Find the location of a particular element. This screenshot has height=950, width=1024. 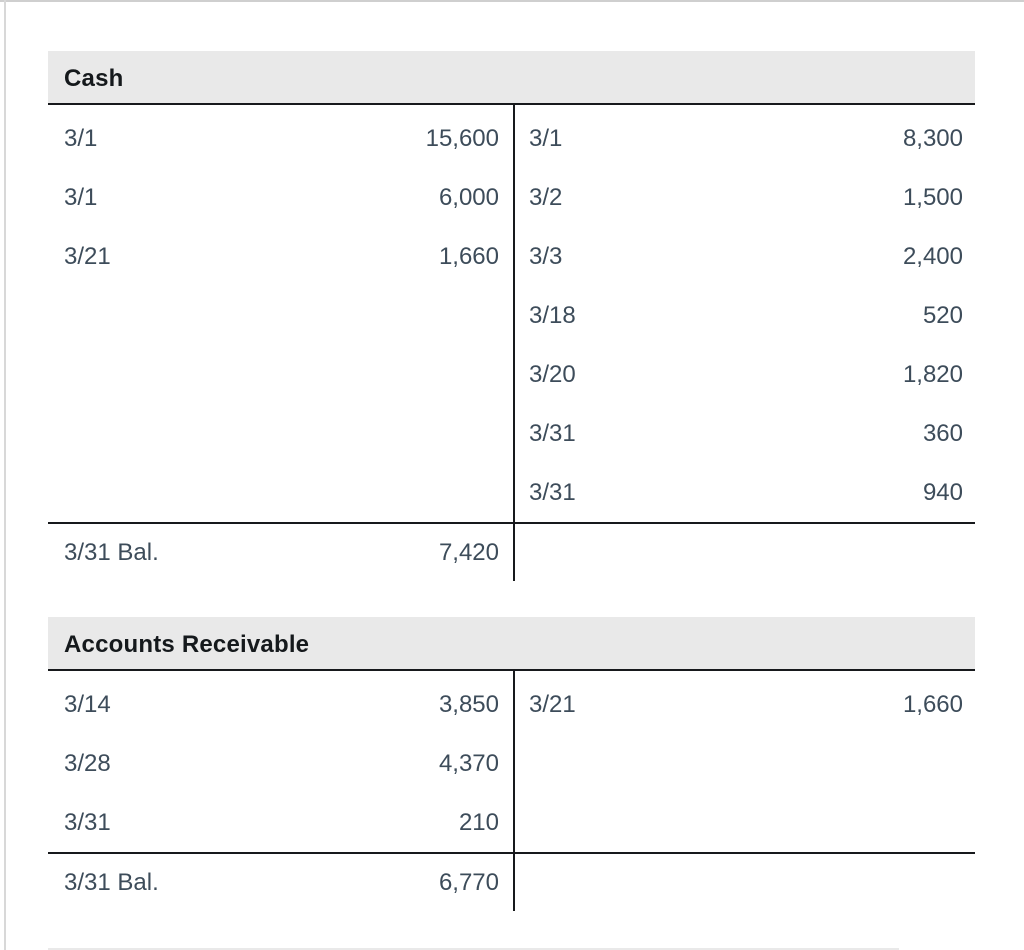

entry-amount: 940 is located at coordinates (942, 492).